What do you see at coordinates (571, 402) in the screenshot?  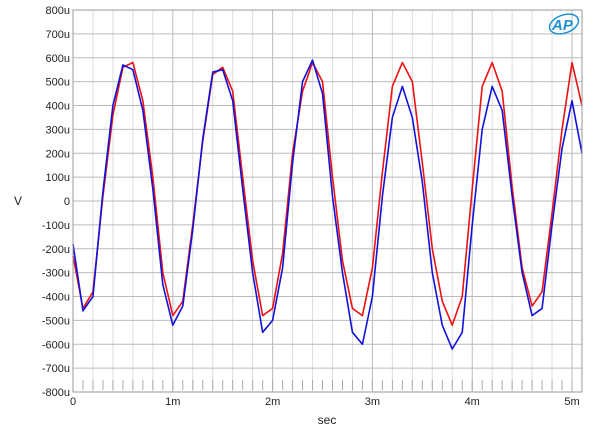 I see `x-tick-label: 5m` at bounding box center [571, 402].